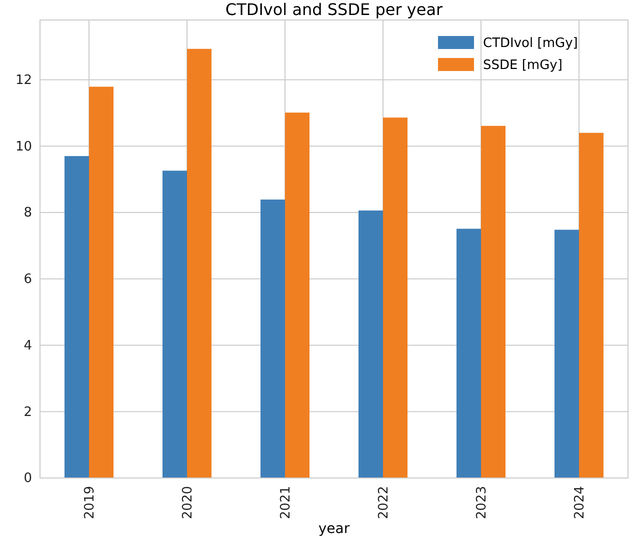  I want to click on y-tick-label: 4, so click(28, 346).